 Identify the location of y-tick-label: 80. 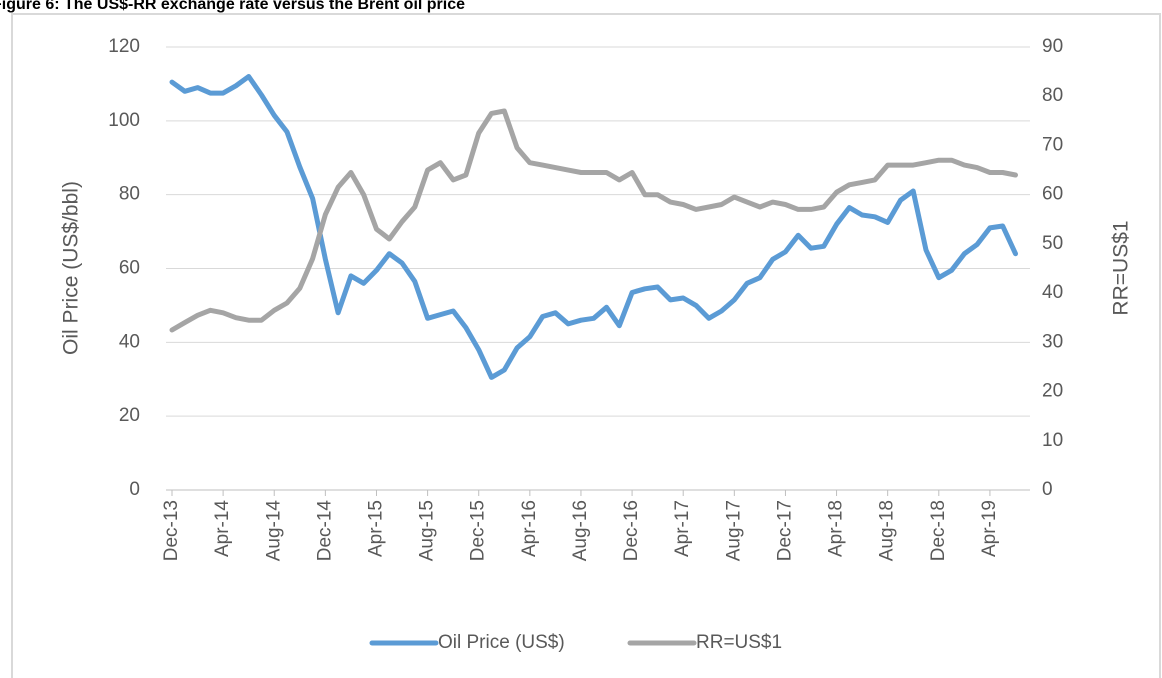
(129, 194).